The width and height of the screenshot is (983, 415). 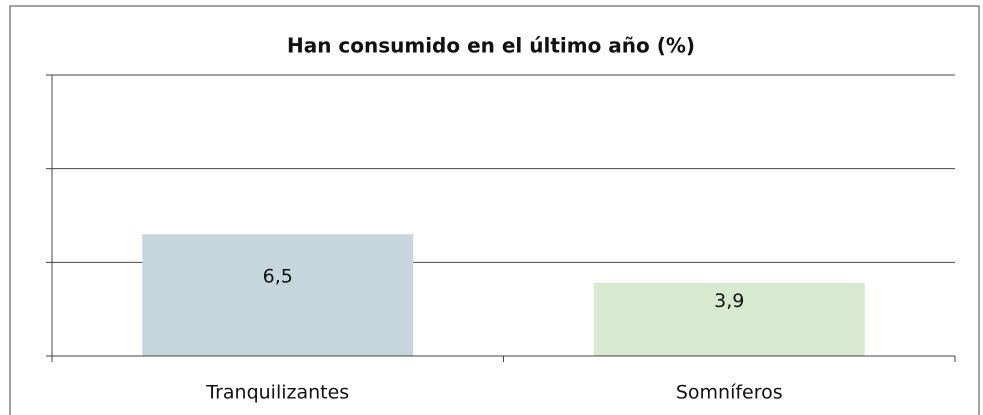 I want to click on data-label: 3,9, so click(x=729, y=301).